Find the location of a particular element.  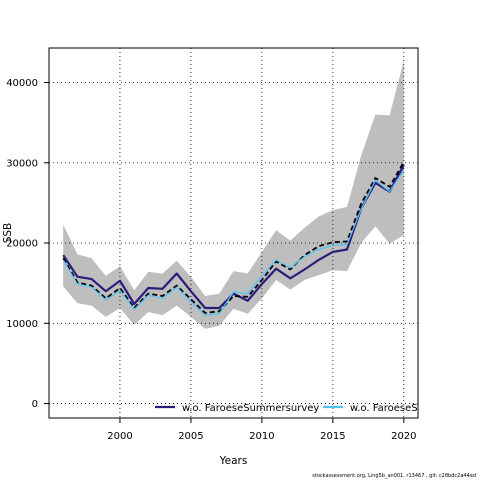

x-axis-title: Years is located at coordinates (233, 461).